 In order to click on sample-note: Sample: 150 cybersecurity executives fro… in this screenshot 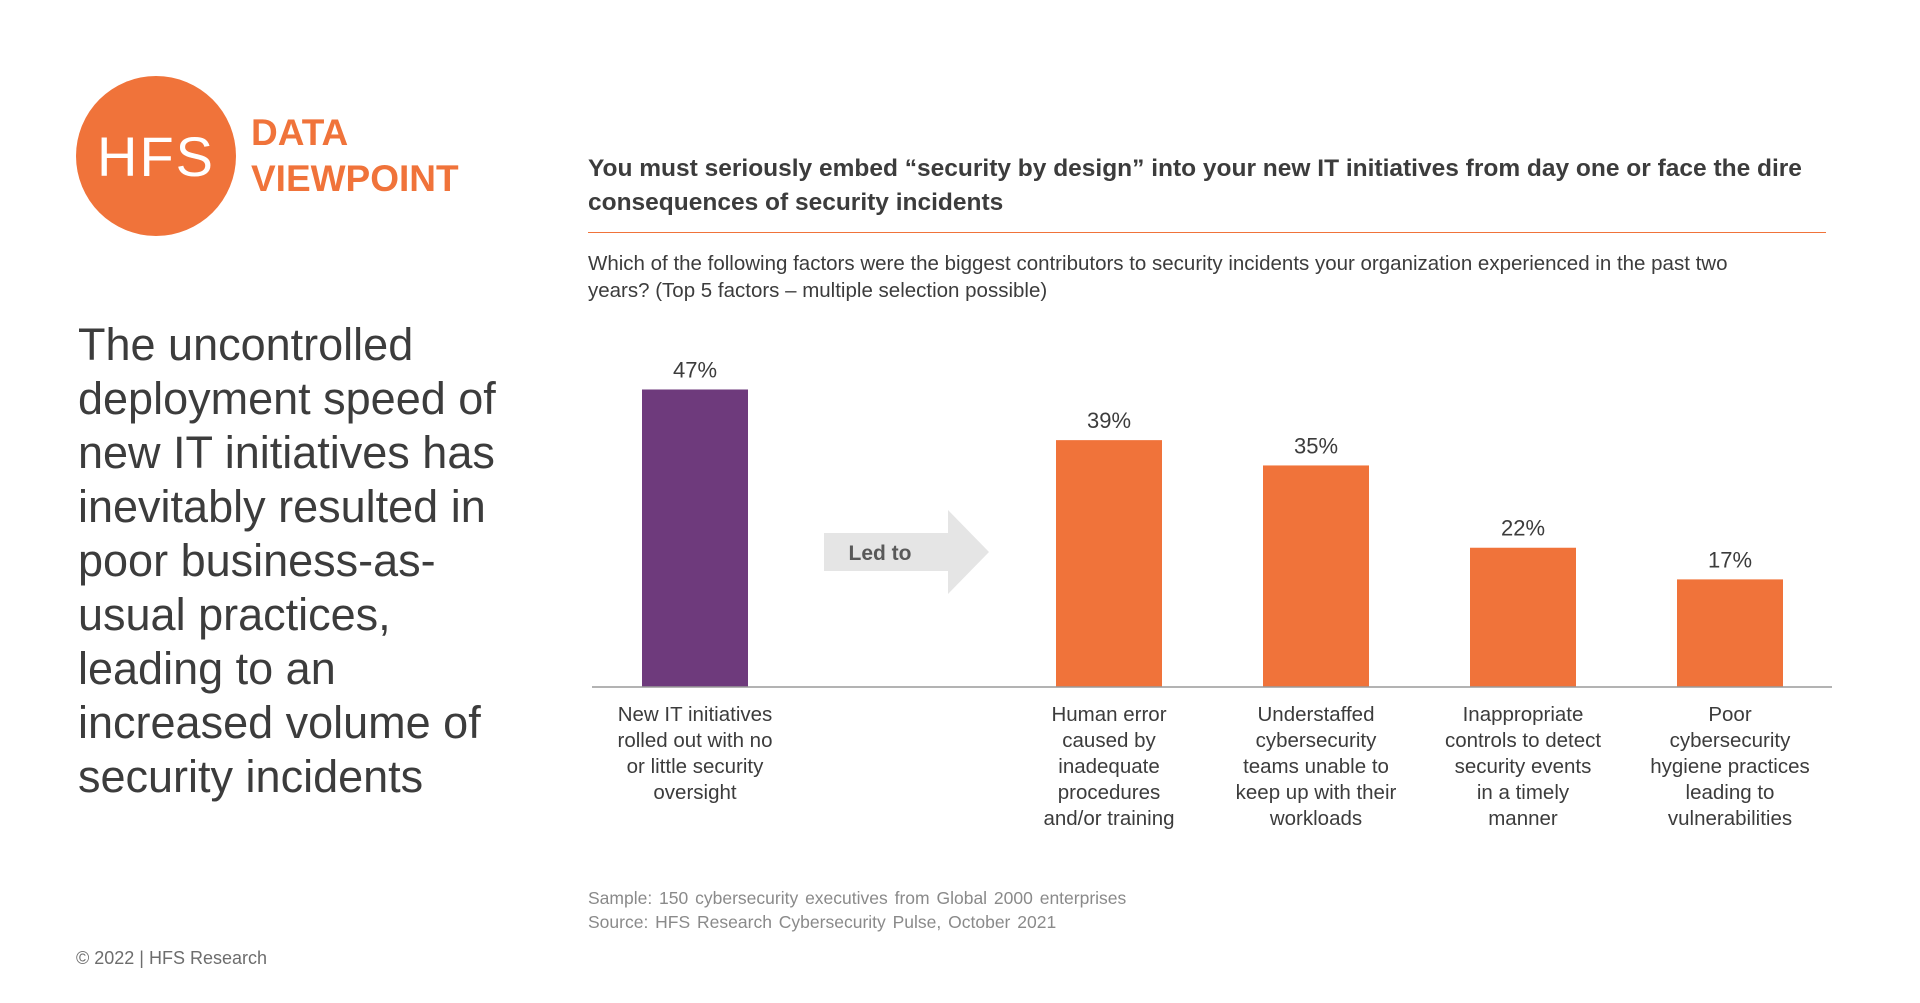, I will do `click(857, 898)`.